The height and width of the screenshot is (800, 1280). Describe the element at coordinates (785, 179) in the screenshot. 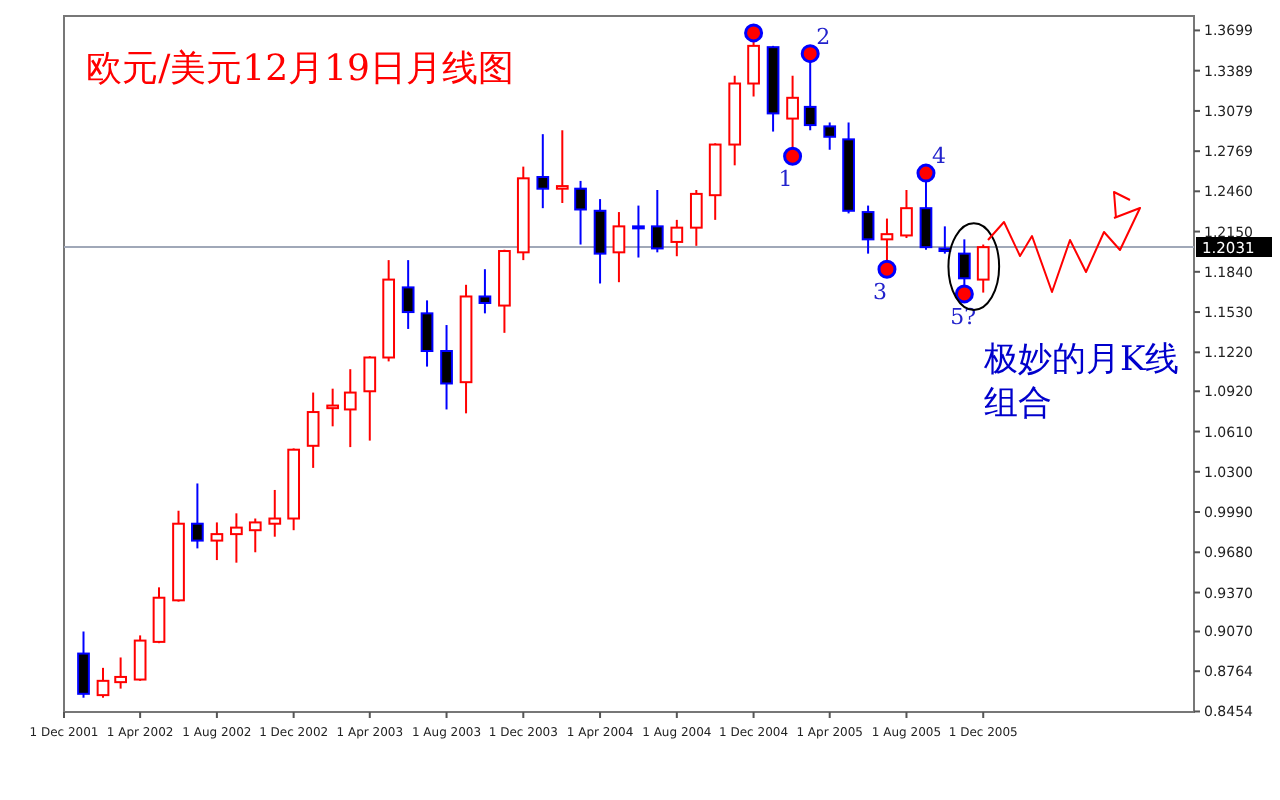

I see `annotation: 1` at that location.